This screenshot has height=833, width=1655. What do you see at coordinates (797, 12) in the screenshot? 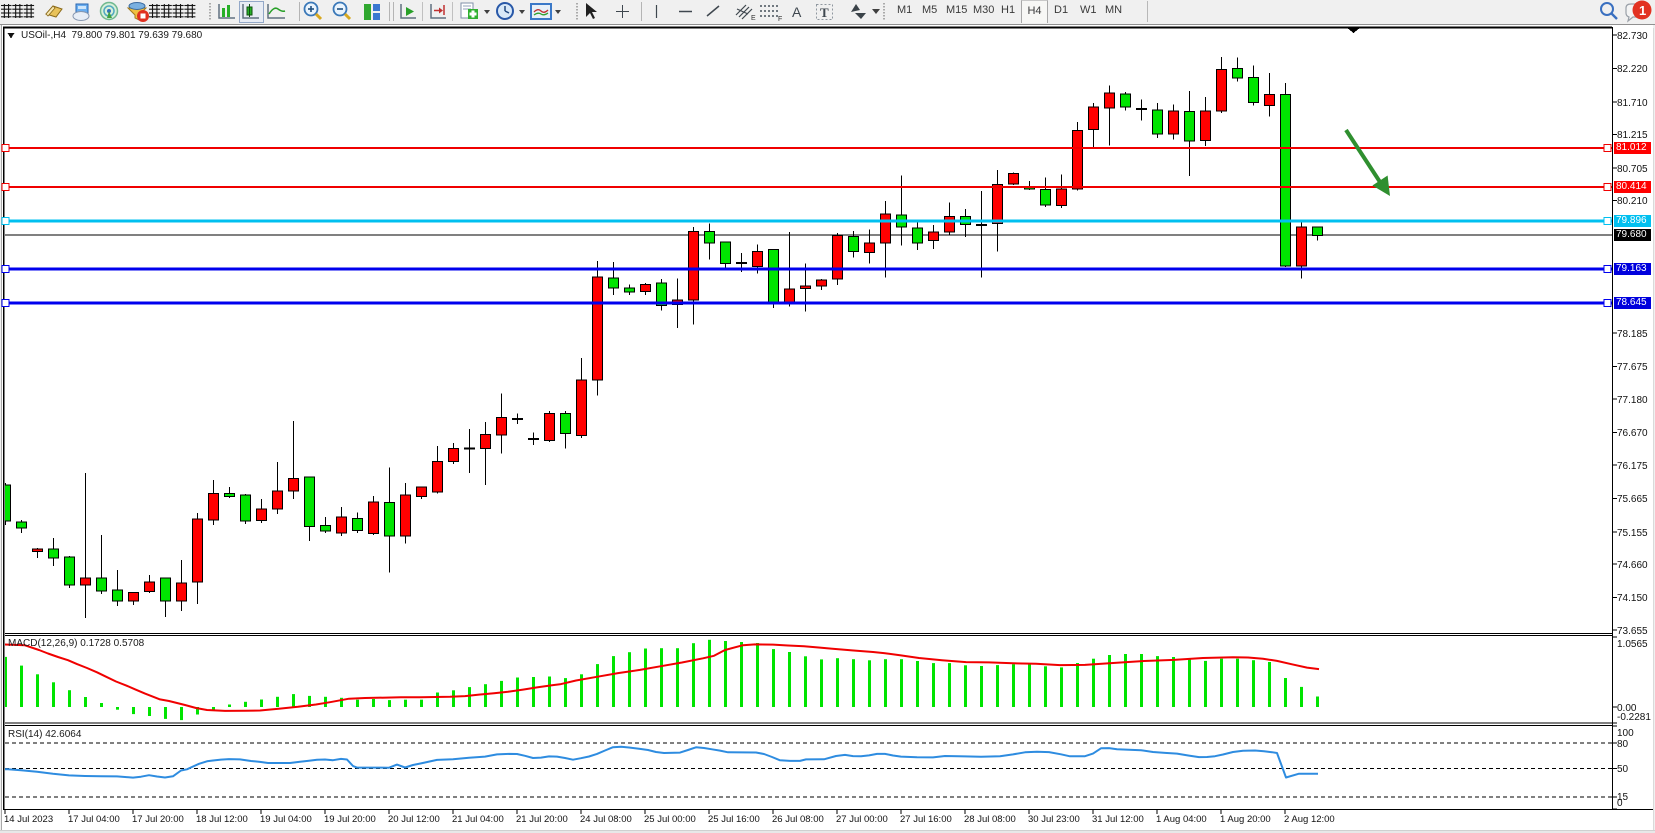
I see `svg-text: A` at bounding box center [797, 12].